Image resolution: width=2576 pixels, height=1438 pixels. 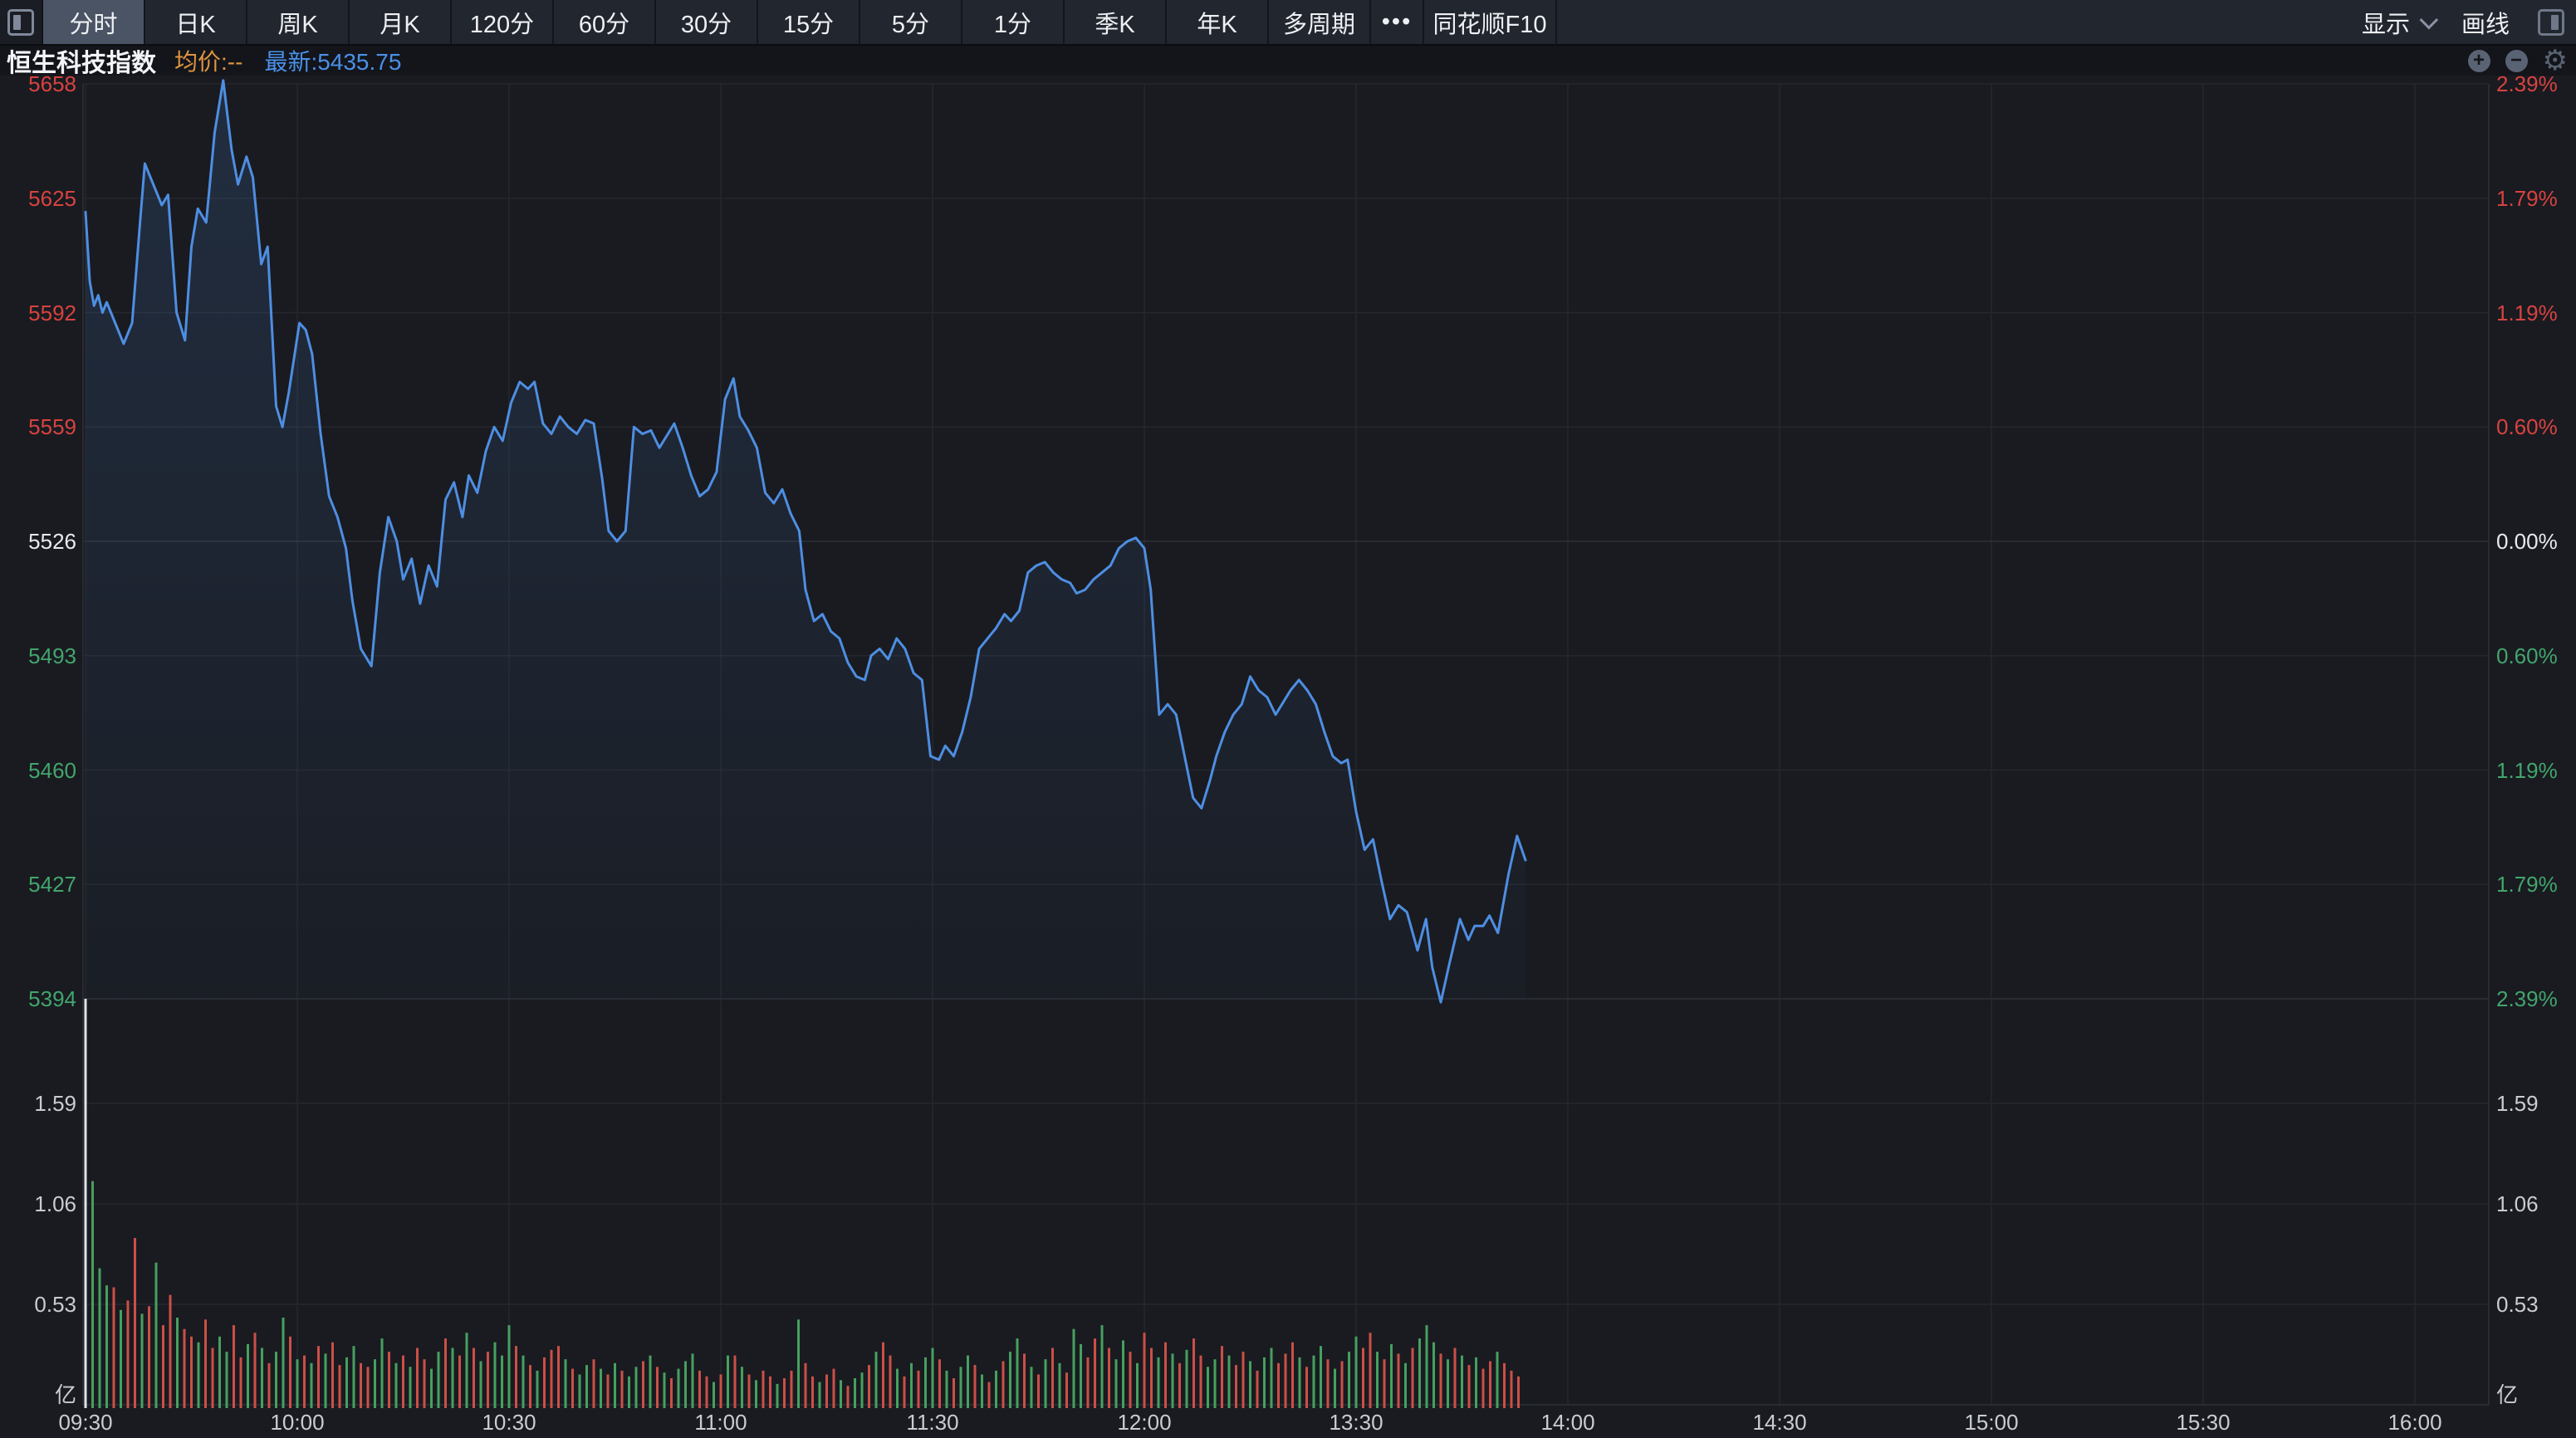 What do you see at coordinates (2551, 22) in the screenshot?
I see `panel-right-icon` at bounding box center [2551, 22].